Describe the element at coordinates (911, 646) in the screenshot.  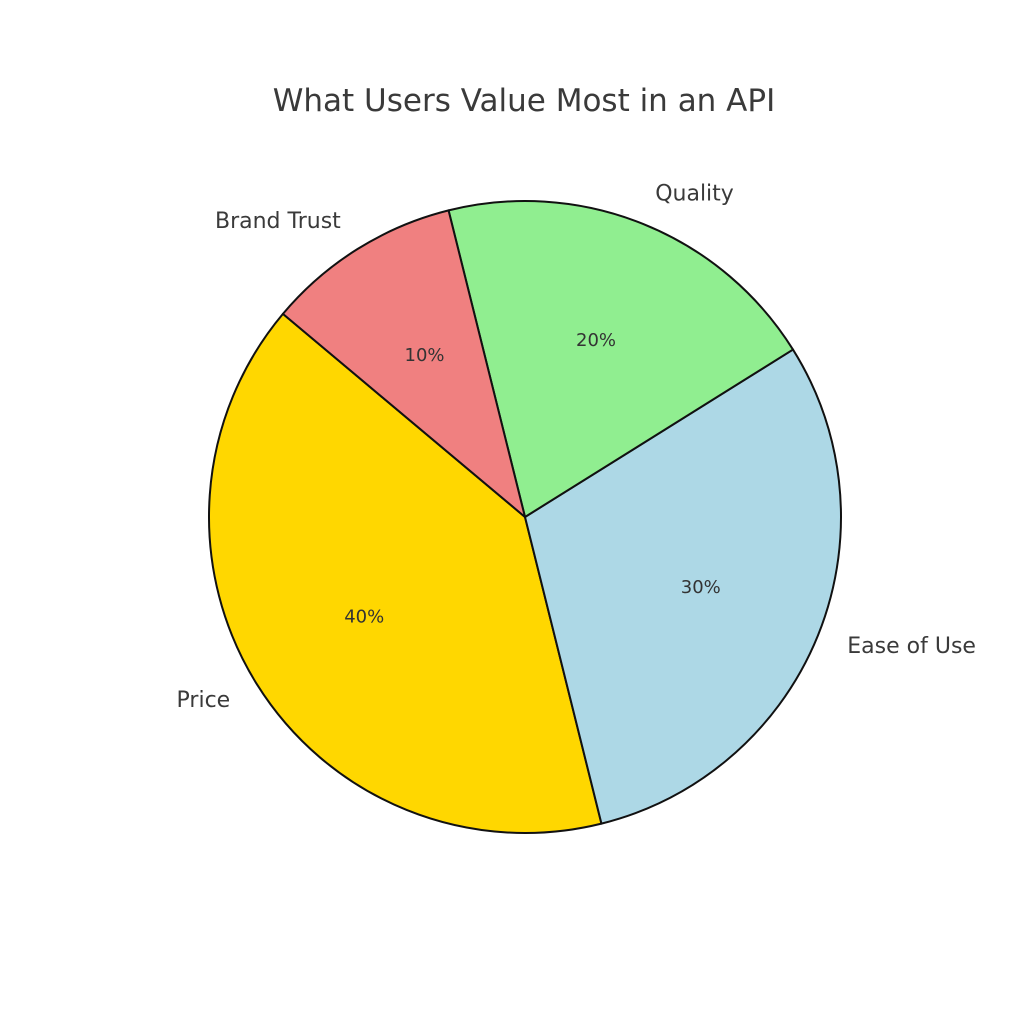
I see `slice-label-ease-of-use: Ease of Use` at that location.